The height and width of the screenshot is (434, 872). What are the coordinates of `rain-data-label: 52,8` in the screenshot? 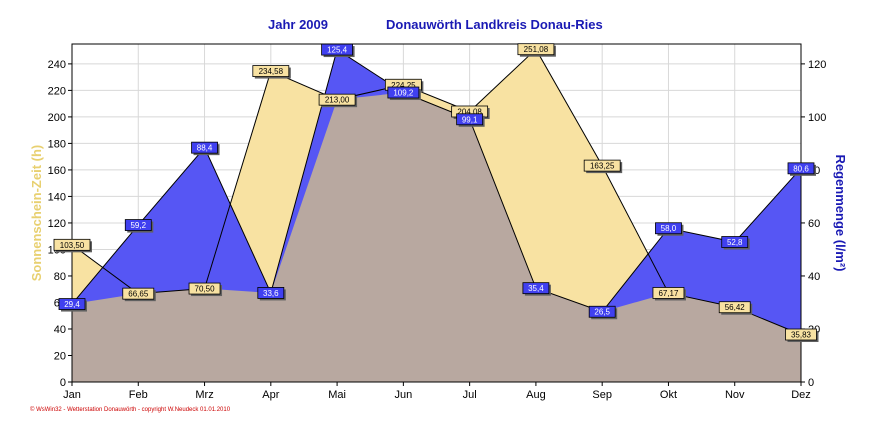 It's located at (735, 242).